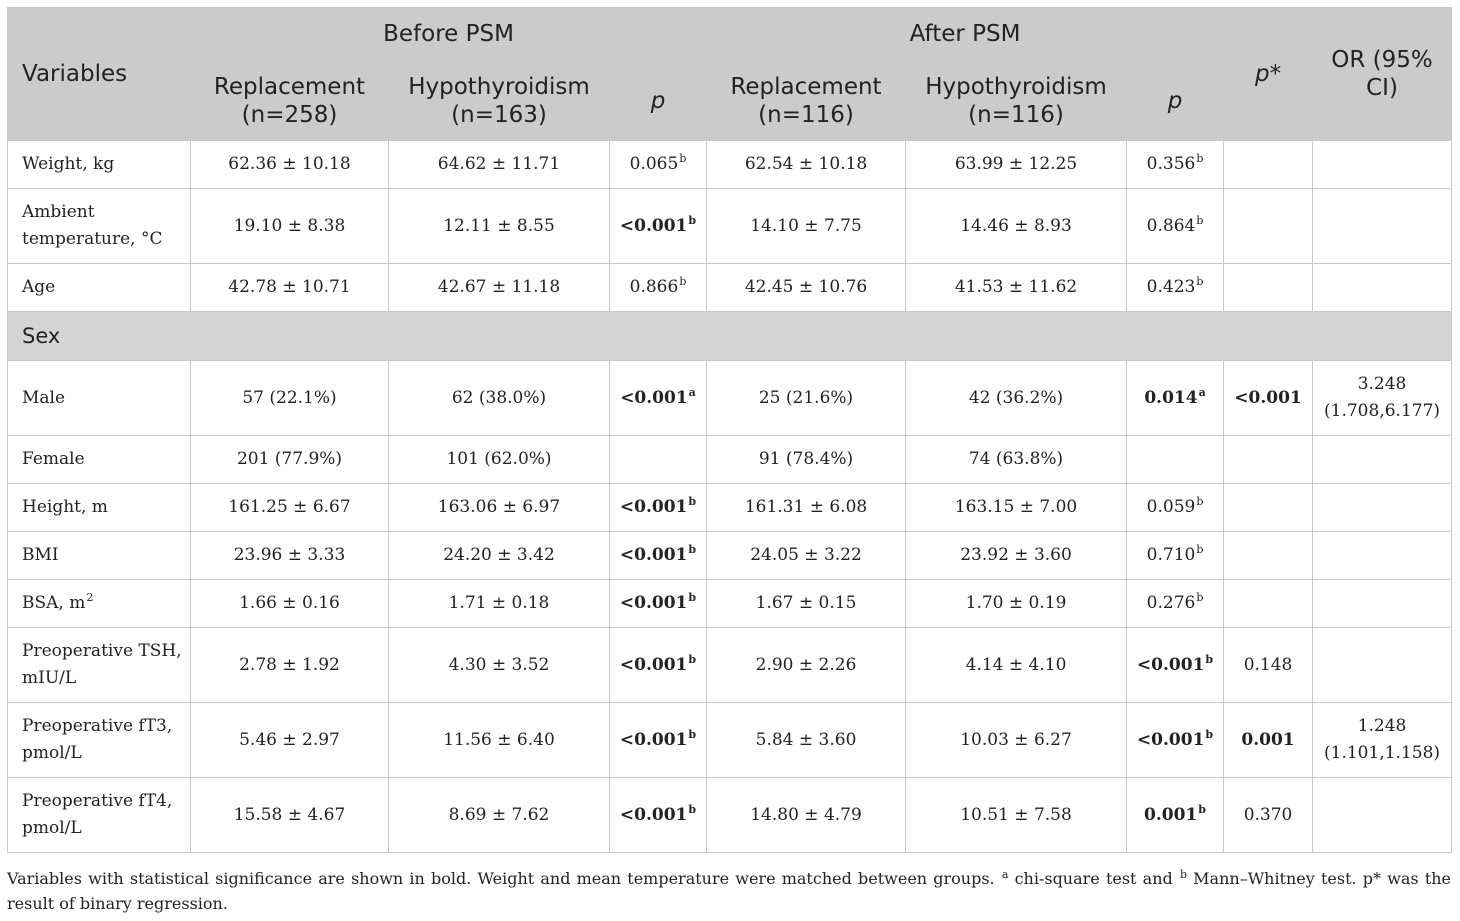 Image resolution: width=1460 pixels, height=921 pixels. What do you see at coordinates (99, 740) in the screenshot?
I see `cell-variable: Preoperative fT3, pmol/L` at bounding box center [99, 740].